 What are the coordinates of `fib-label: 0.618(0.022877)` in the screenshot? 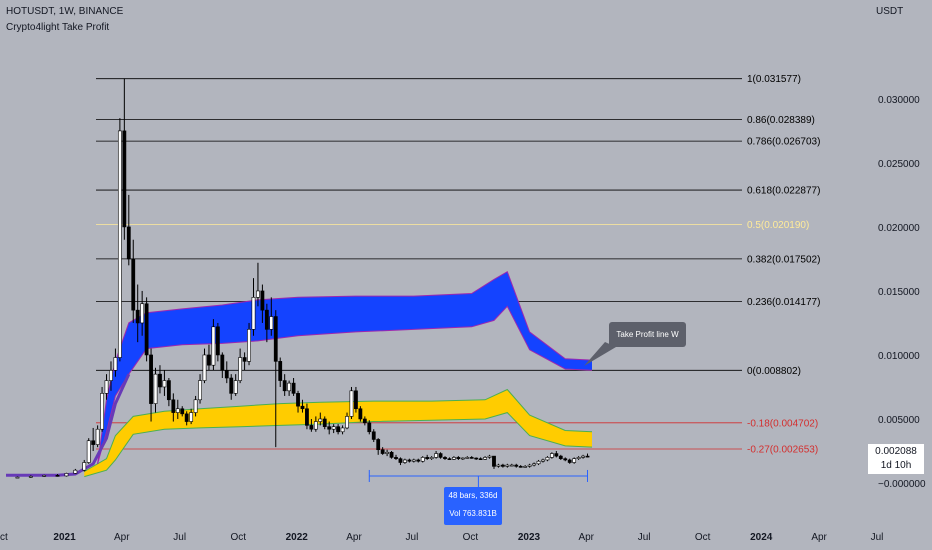 It's located at (783, 191).